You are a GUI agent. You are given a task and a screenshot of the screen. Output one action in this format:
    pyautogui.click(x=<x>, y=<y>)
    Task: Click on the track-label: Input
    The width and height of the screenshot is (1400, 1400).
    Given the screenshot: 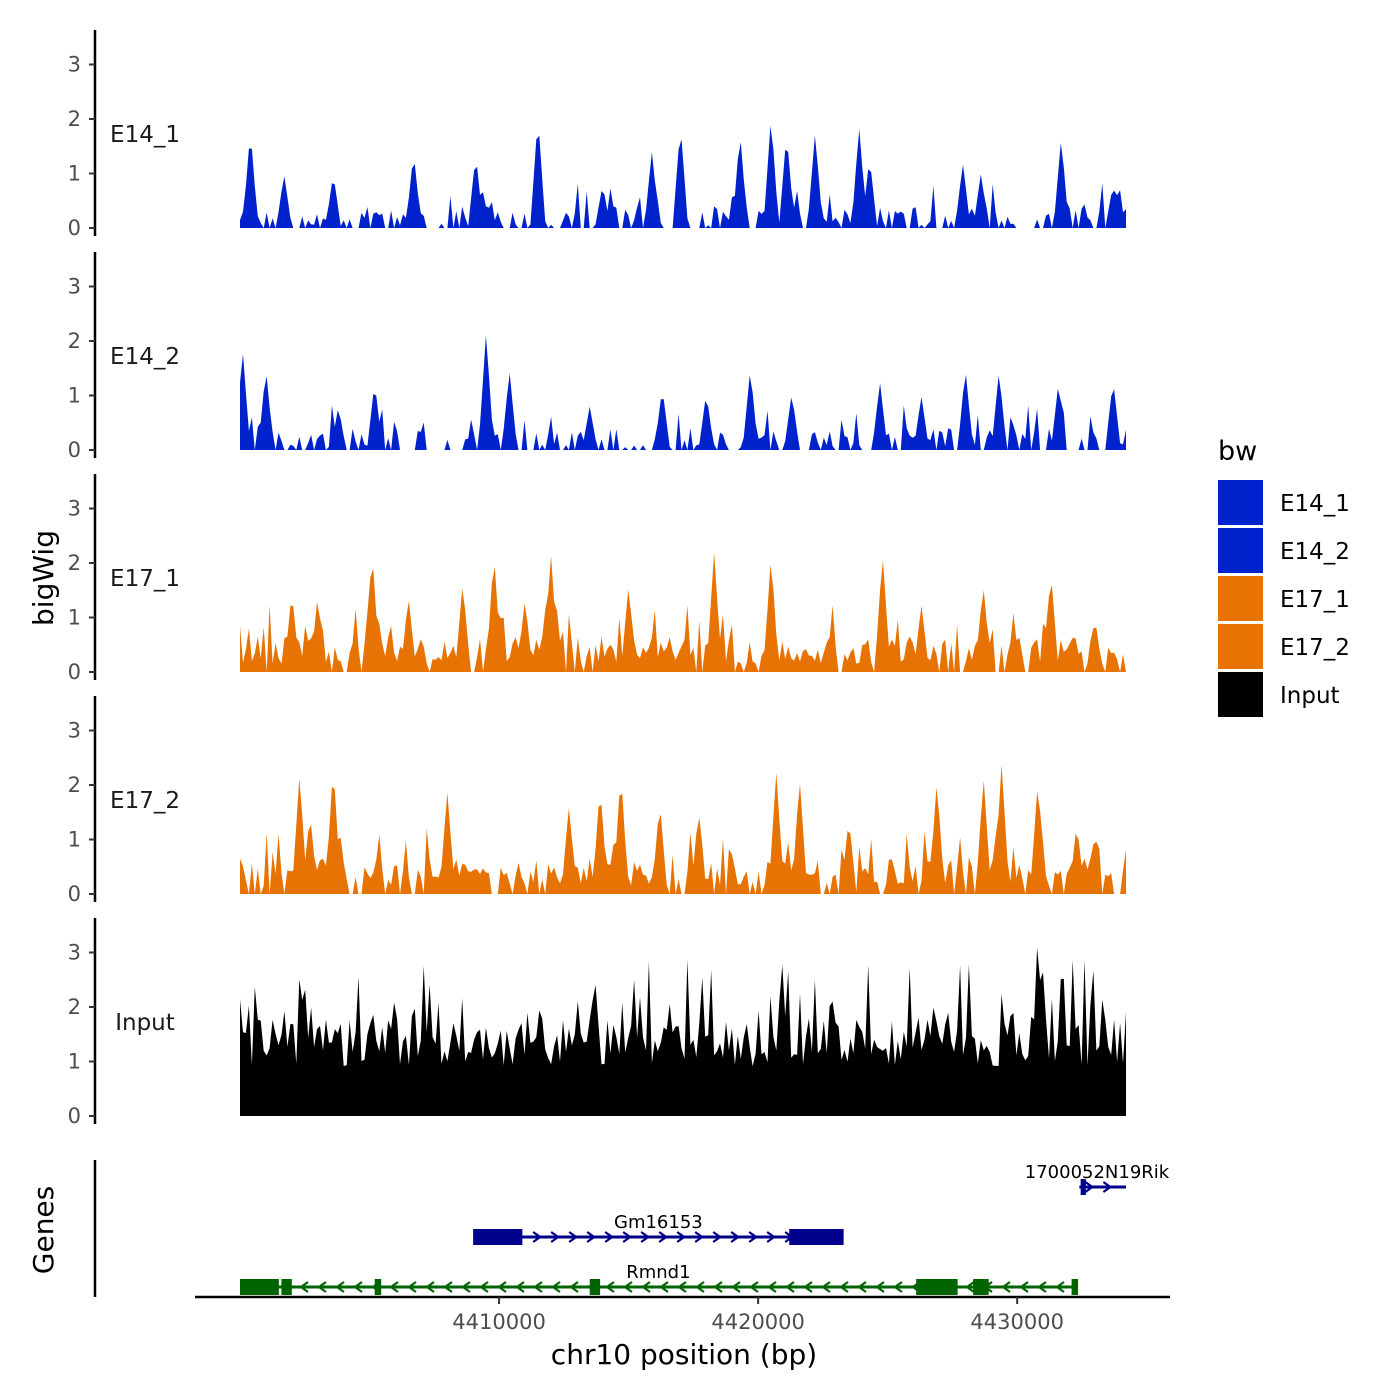 What is the action you would take?
    pyautogui.click(x=145, y=1023)
    